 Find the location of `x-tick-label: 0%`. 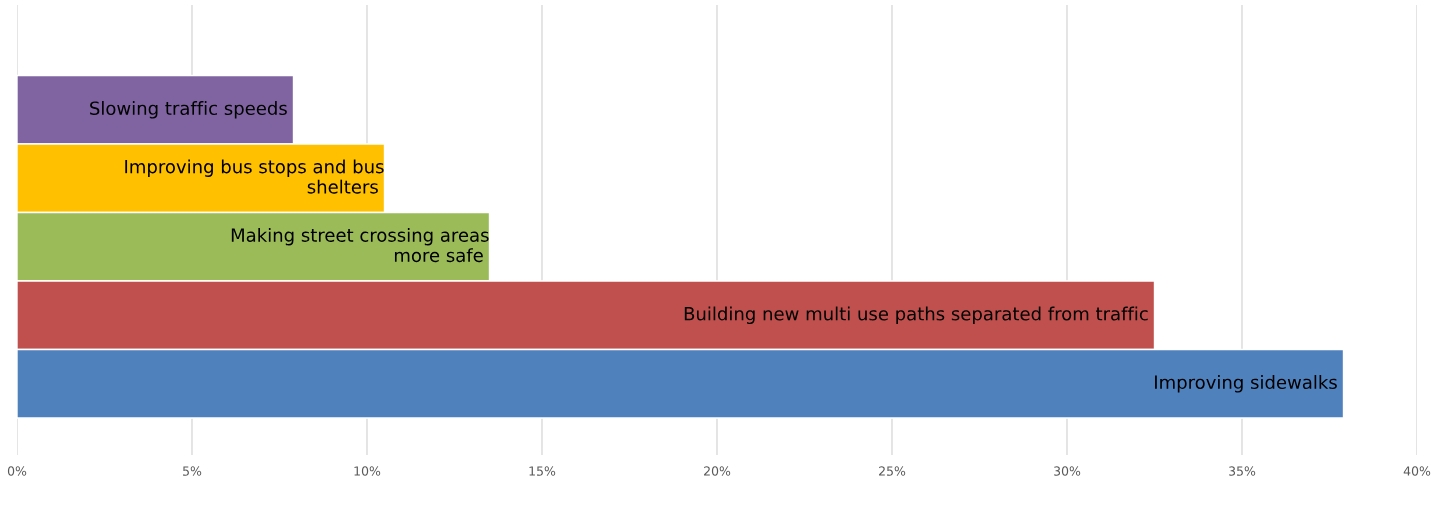

x-tick-label: 0% is located at coordinates (17, 471).